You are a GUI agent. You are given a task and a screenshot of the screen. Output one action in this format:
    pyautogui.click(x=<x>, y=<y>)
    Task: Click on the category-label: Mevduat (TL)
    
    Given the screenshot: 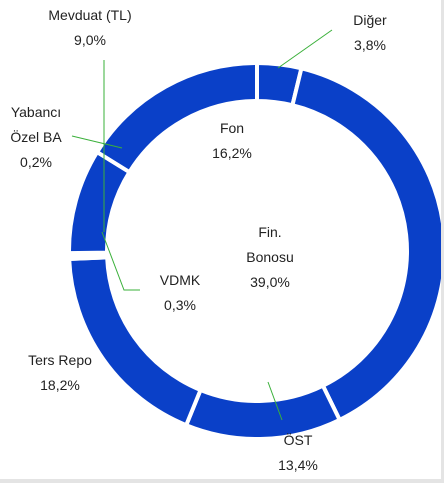 What is the action you would take?
    pyautogui.click(x=90, y=15)
    